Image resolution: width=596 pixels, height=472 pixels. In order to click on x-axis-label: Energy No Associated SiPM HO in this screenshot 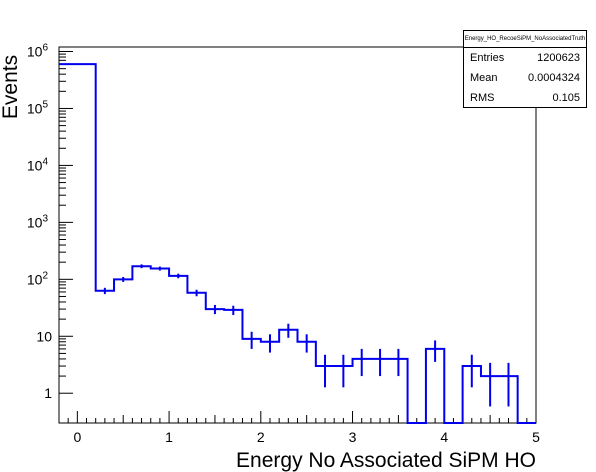, I will do `click(386, 460)`.